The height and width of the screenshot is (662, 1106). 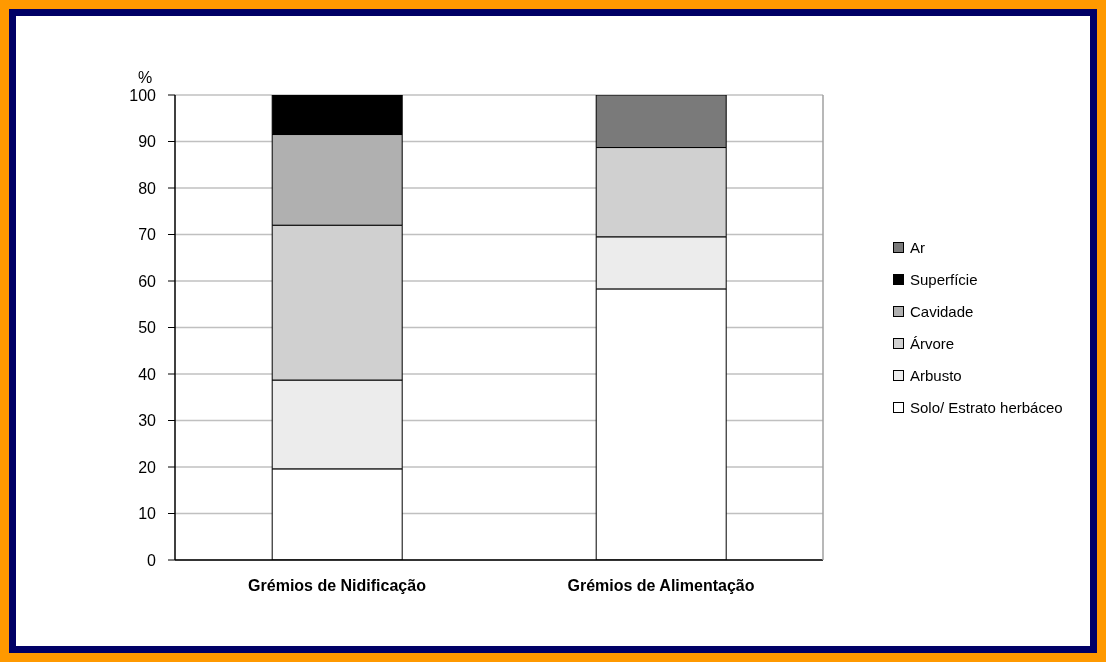 I want to click on legend-label: Árvore, so click(x=932, y=343).